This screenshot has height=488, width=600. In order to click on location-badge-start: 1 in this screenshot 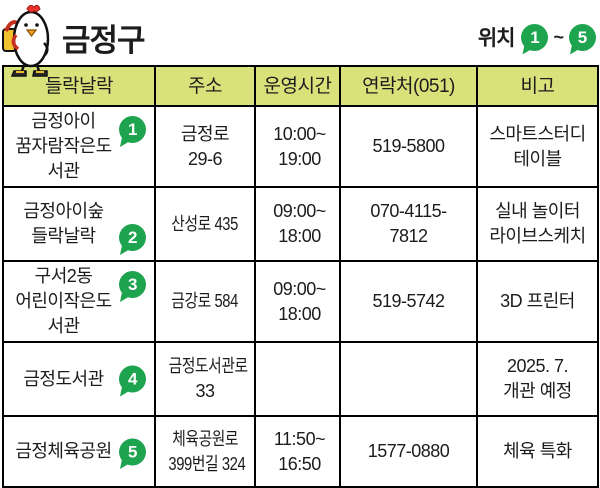, I will do `click(535, 37)`.